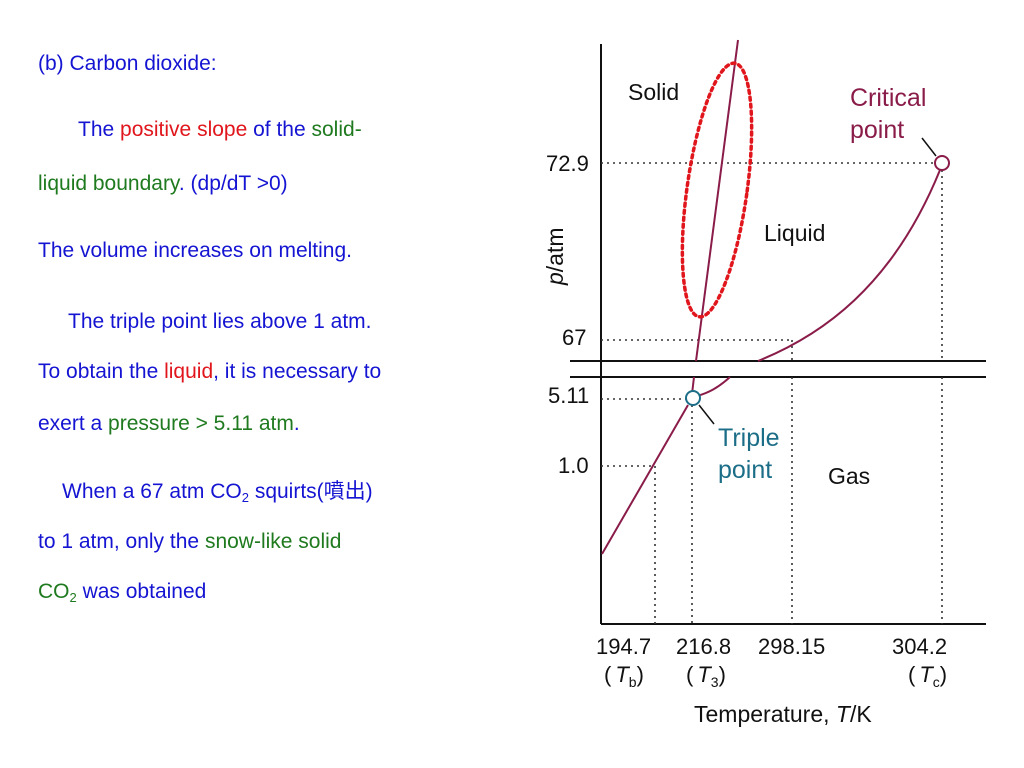 This screenshot has height=768, width=1024. What do you see at coordinates (929, 147) in the screenshot?
I see `critical-point-pointer` at bounding box center [929, 147].